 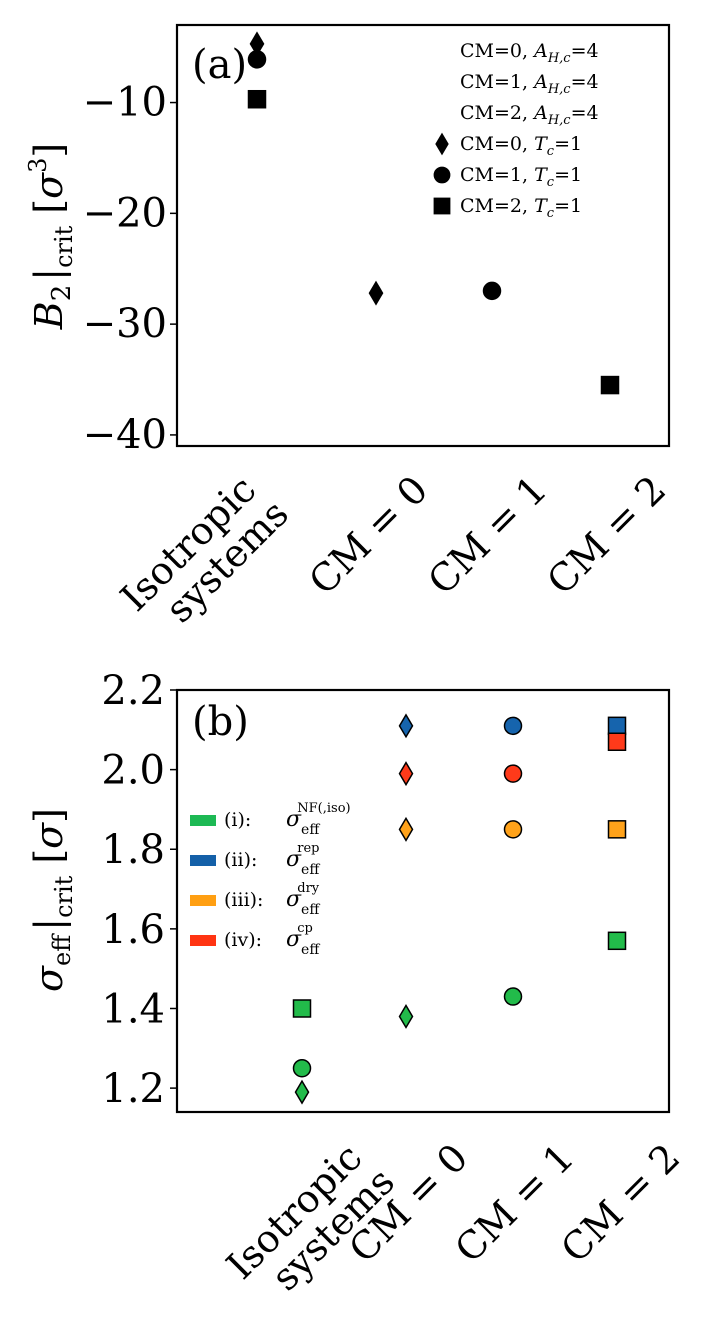 I want to click on panel-b-label: (b), so click(x=220, y=722).